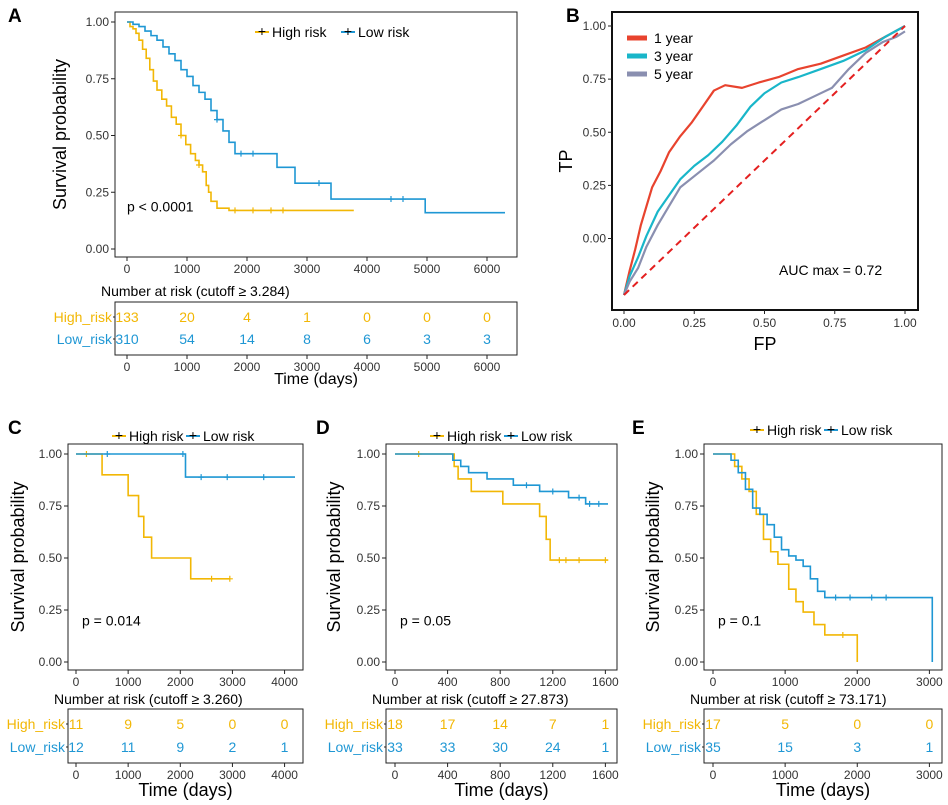 Image resolution: width=948 pixels, height=805 pixels. What do you see at coordinates (552, 682) in the screenshot?
I see `d-x-tick-label: 1200` at bounding box center [552, 682].